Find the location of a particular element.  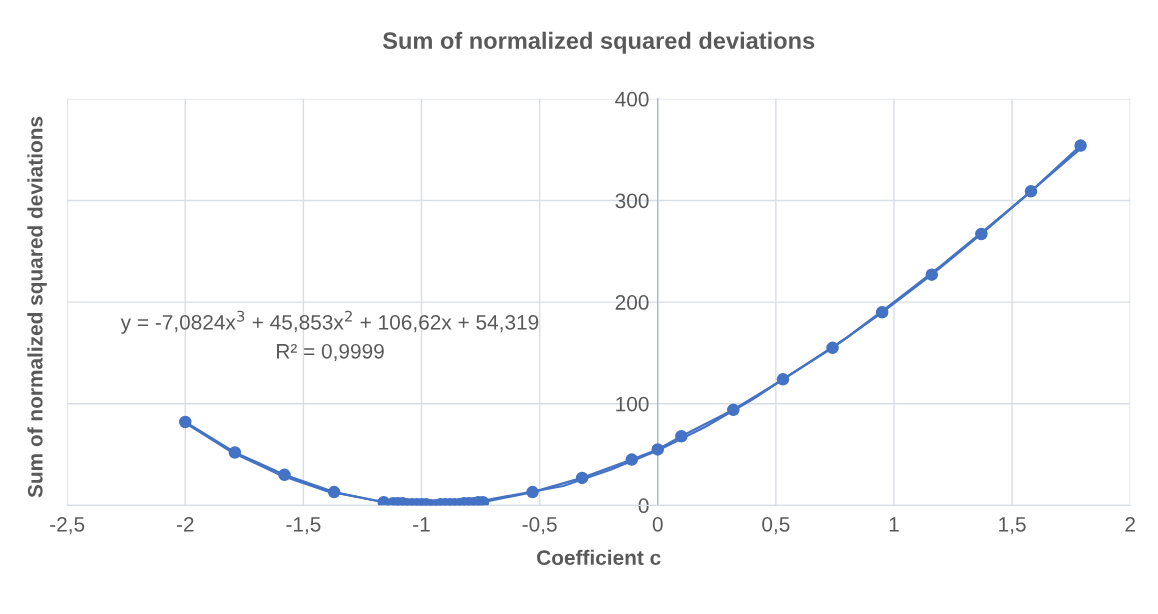

y-tick-label: 0 is located at coordinates (643, 506).